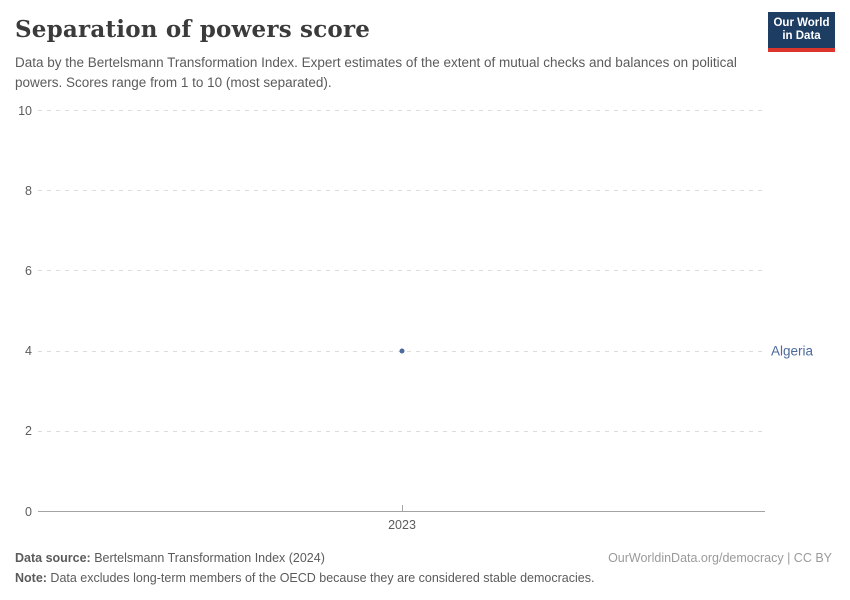  I want to click on entity-label: Algeria, so click(792, 351).